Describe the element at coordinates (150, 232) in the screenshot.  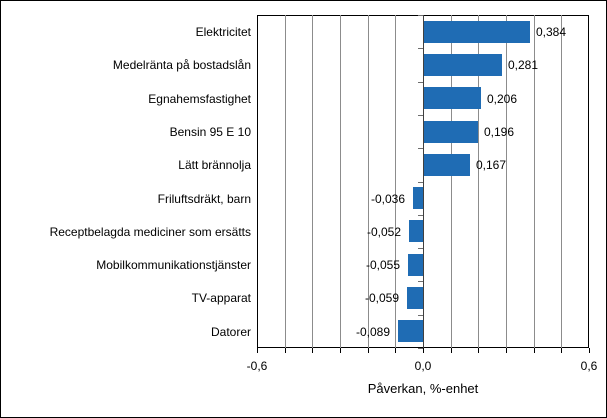
I see `category-label: Receptbelagda mediciner som ersätts` at that location.